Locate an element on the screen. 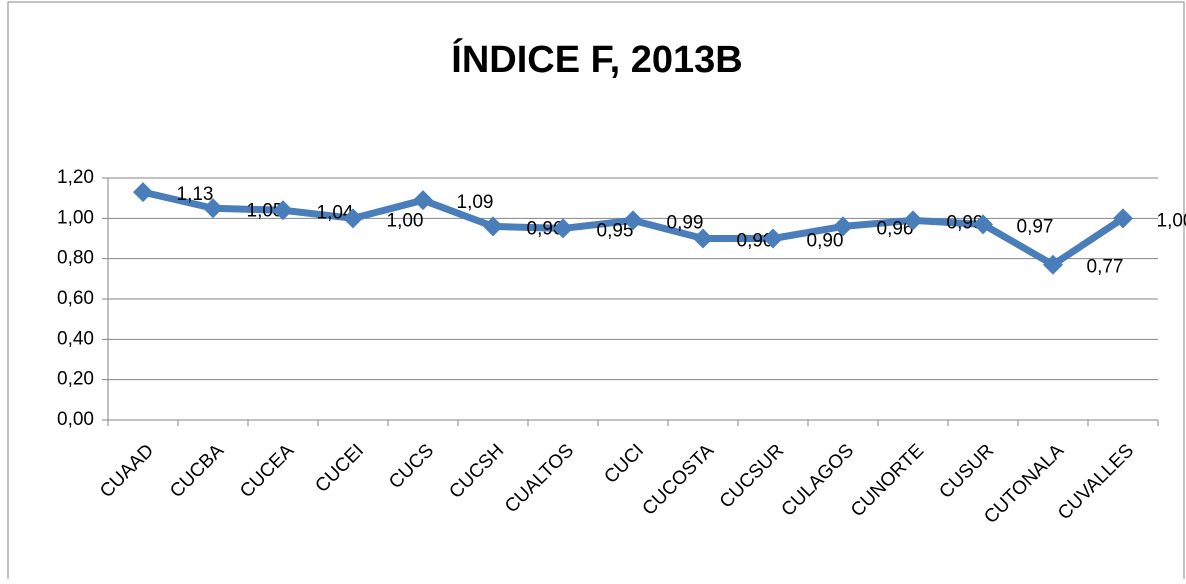 The image size is (1186, 584). y-tick-label: 0,00 is located at coordinates (75, 419).